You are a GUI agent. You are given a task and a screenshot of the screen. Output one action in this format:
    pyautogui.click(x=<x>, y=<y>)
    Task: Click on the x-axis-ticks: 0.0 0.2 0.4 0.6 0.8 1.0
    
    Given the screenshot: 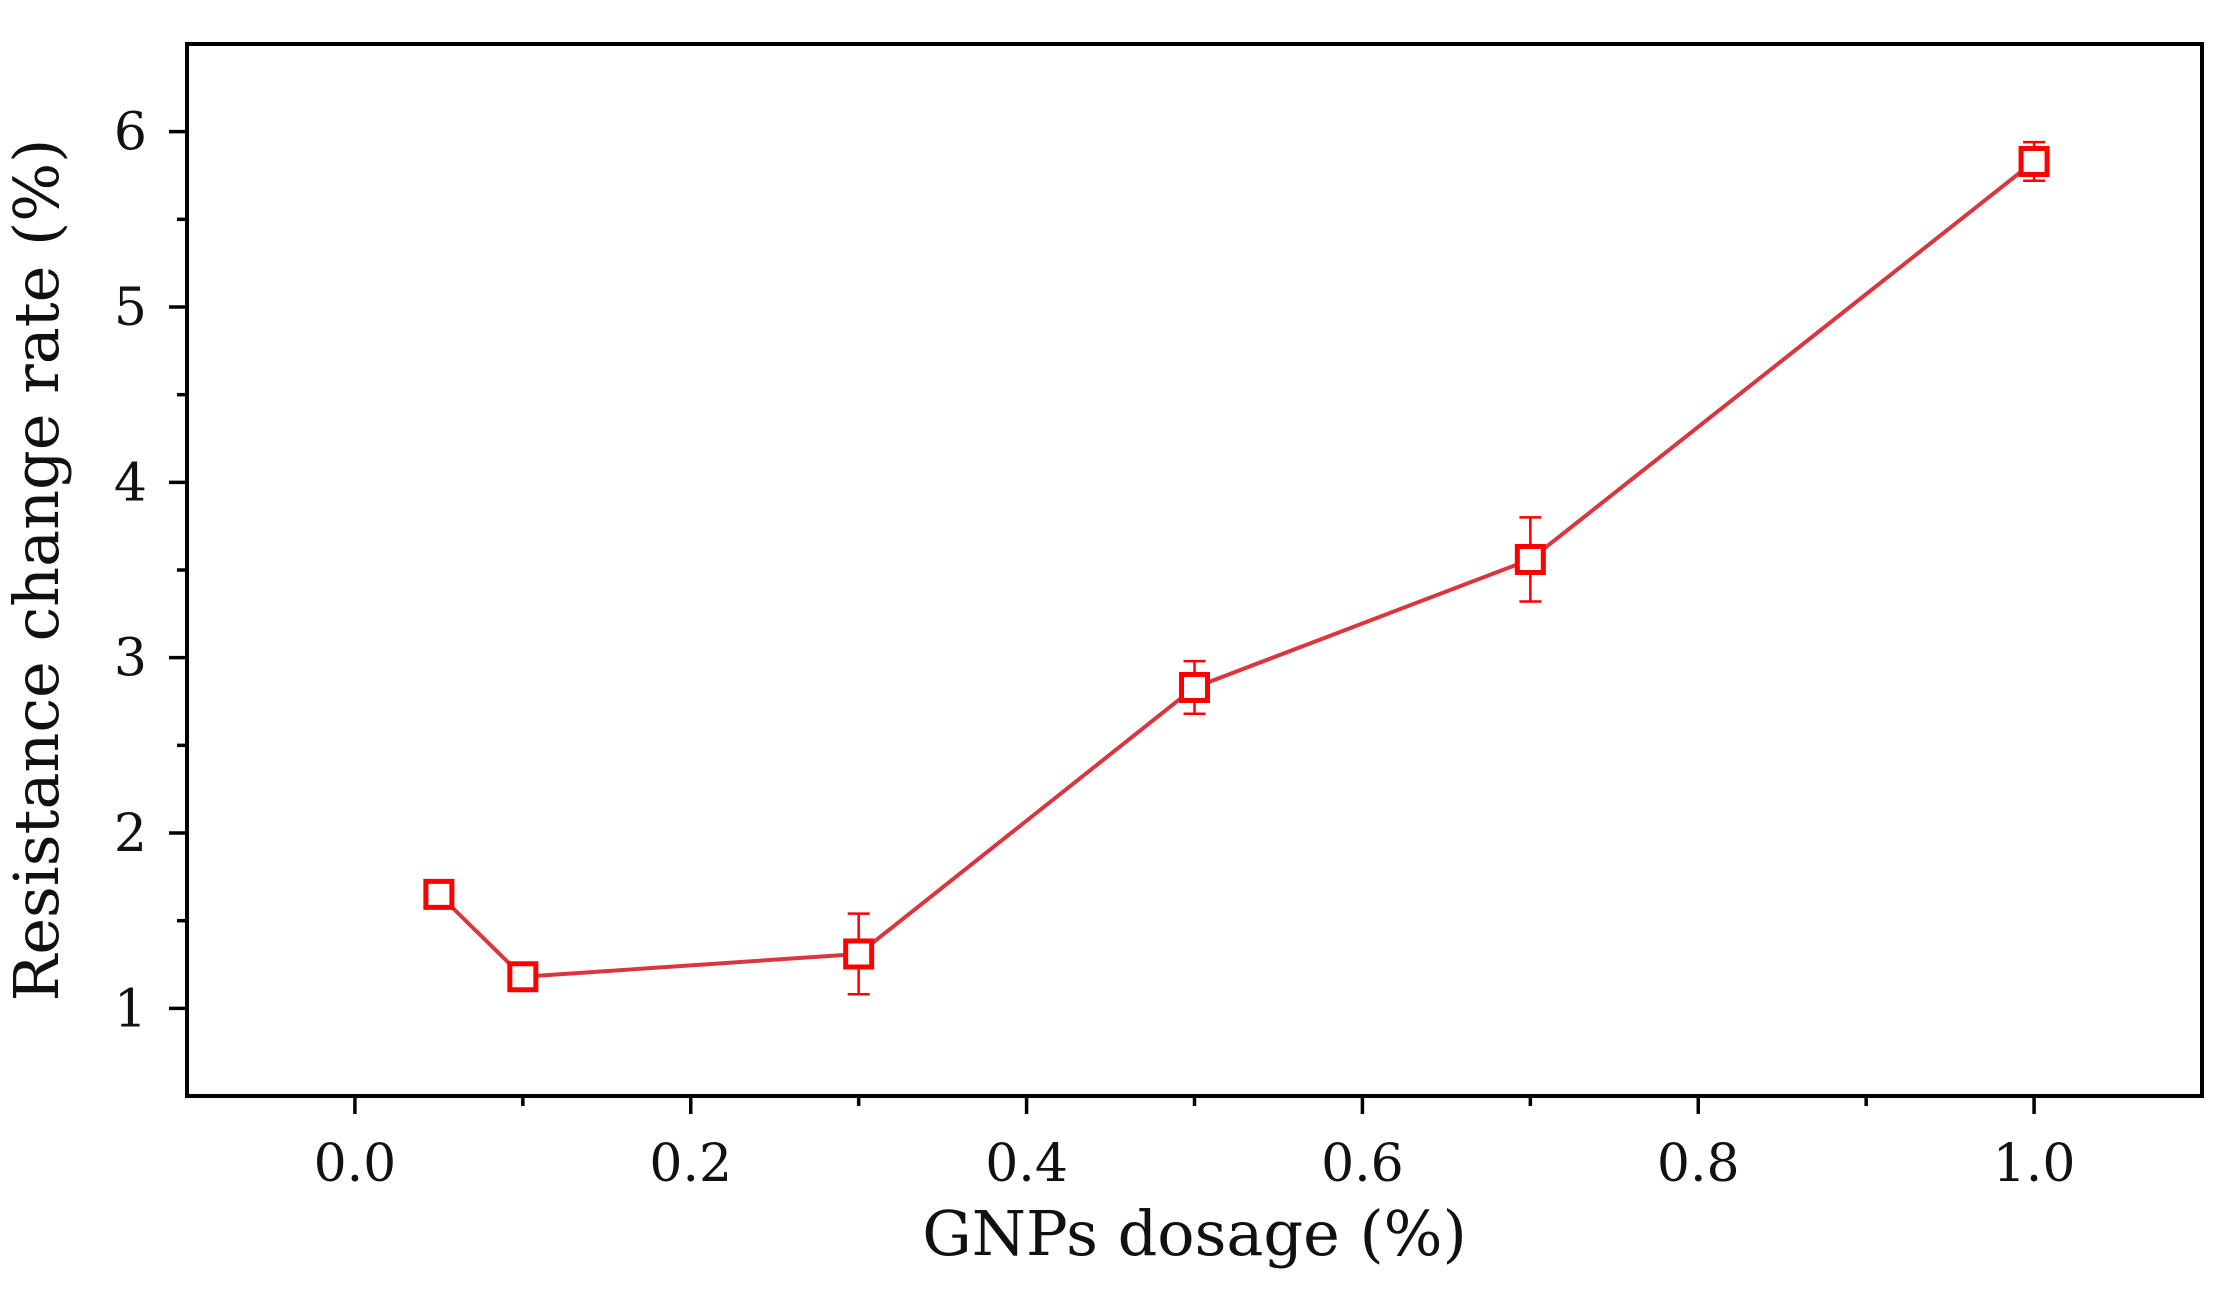 What is the action you would take?
    pyautogui.click(x=1195, y=1145)
    